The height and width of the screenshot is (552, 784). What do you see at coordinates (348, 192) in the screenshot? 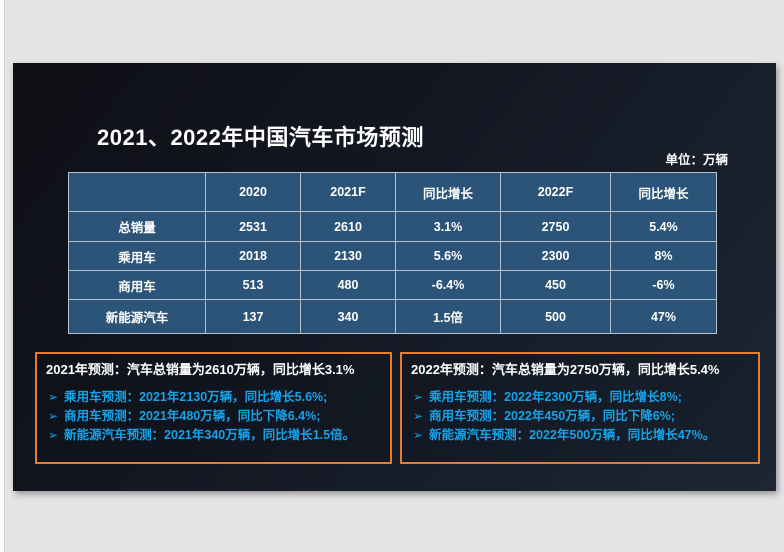
I see `column-header-2021f: 2021F` at bounding box center [348, 192].